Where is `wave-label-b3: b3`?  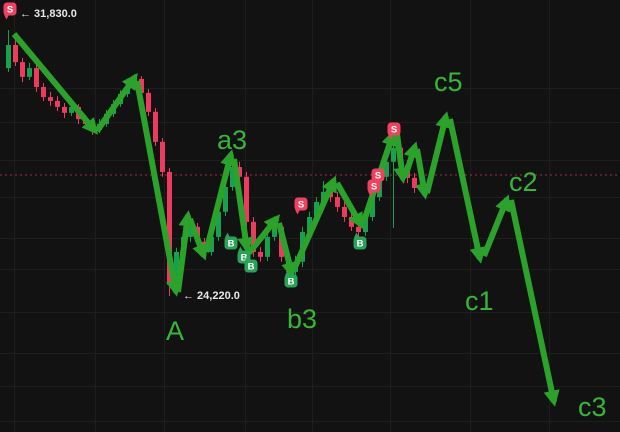
wave-label-b3: b3 is located at coordinates (302, 319).